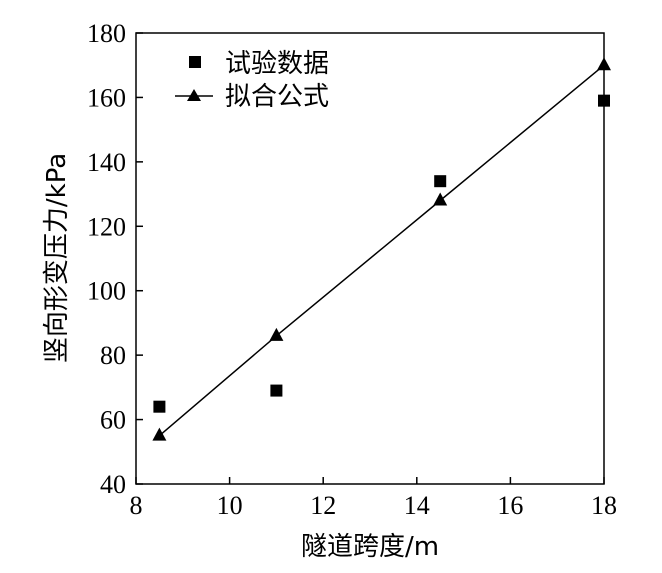 The width and height of the screenshot is (662, 573). What do you see at coordinates (277, 97) in the screenshot?
I see `legend-label-fit-formula: 拟合公式` at bounding box center [277, 97].